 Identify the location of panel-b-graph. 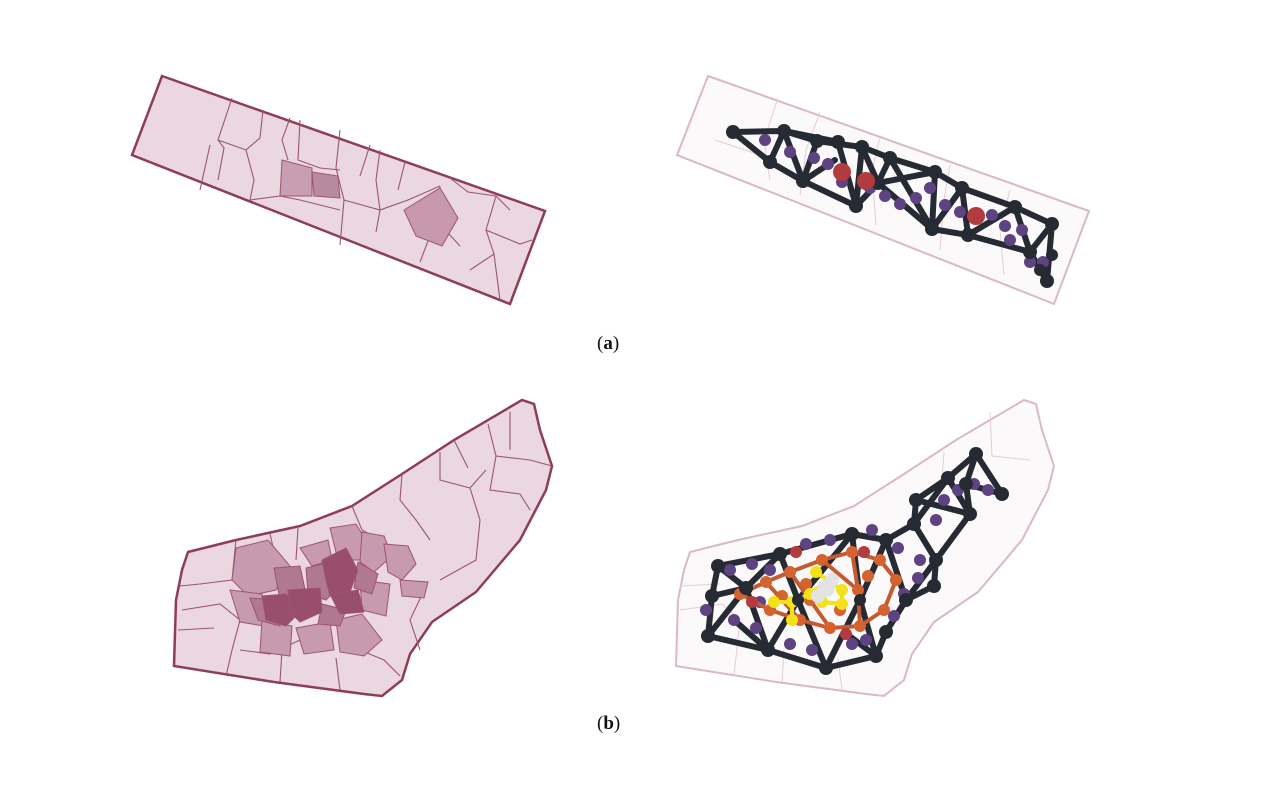
(865, 548).